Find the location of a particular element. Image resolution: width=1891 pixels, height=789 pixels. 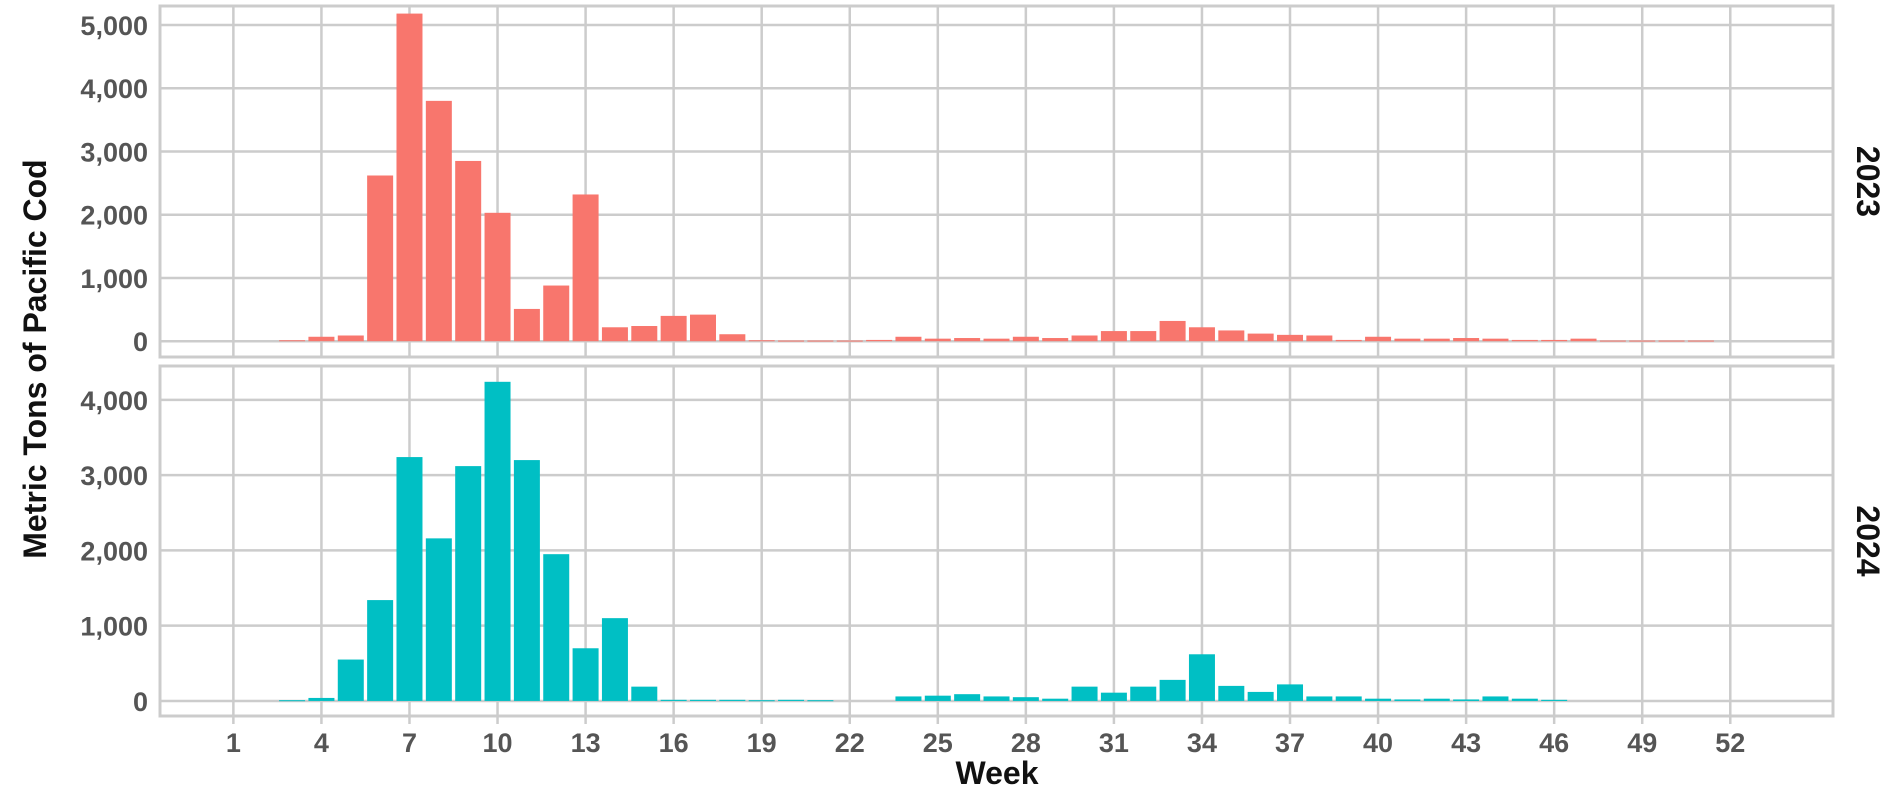

x-tick-label: 4 is located at coordinates (321, 743).